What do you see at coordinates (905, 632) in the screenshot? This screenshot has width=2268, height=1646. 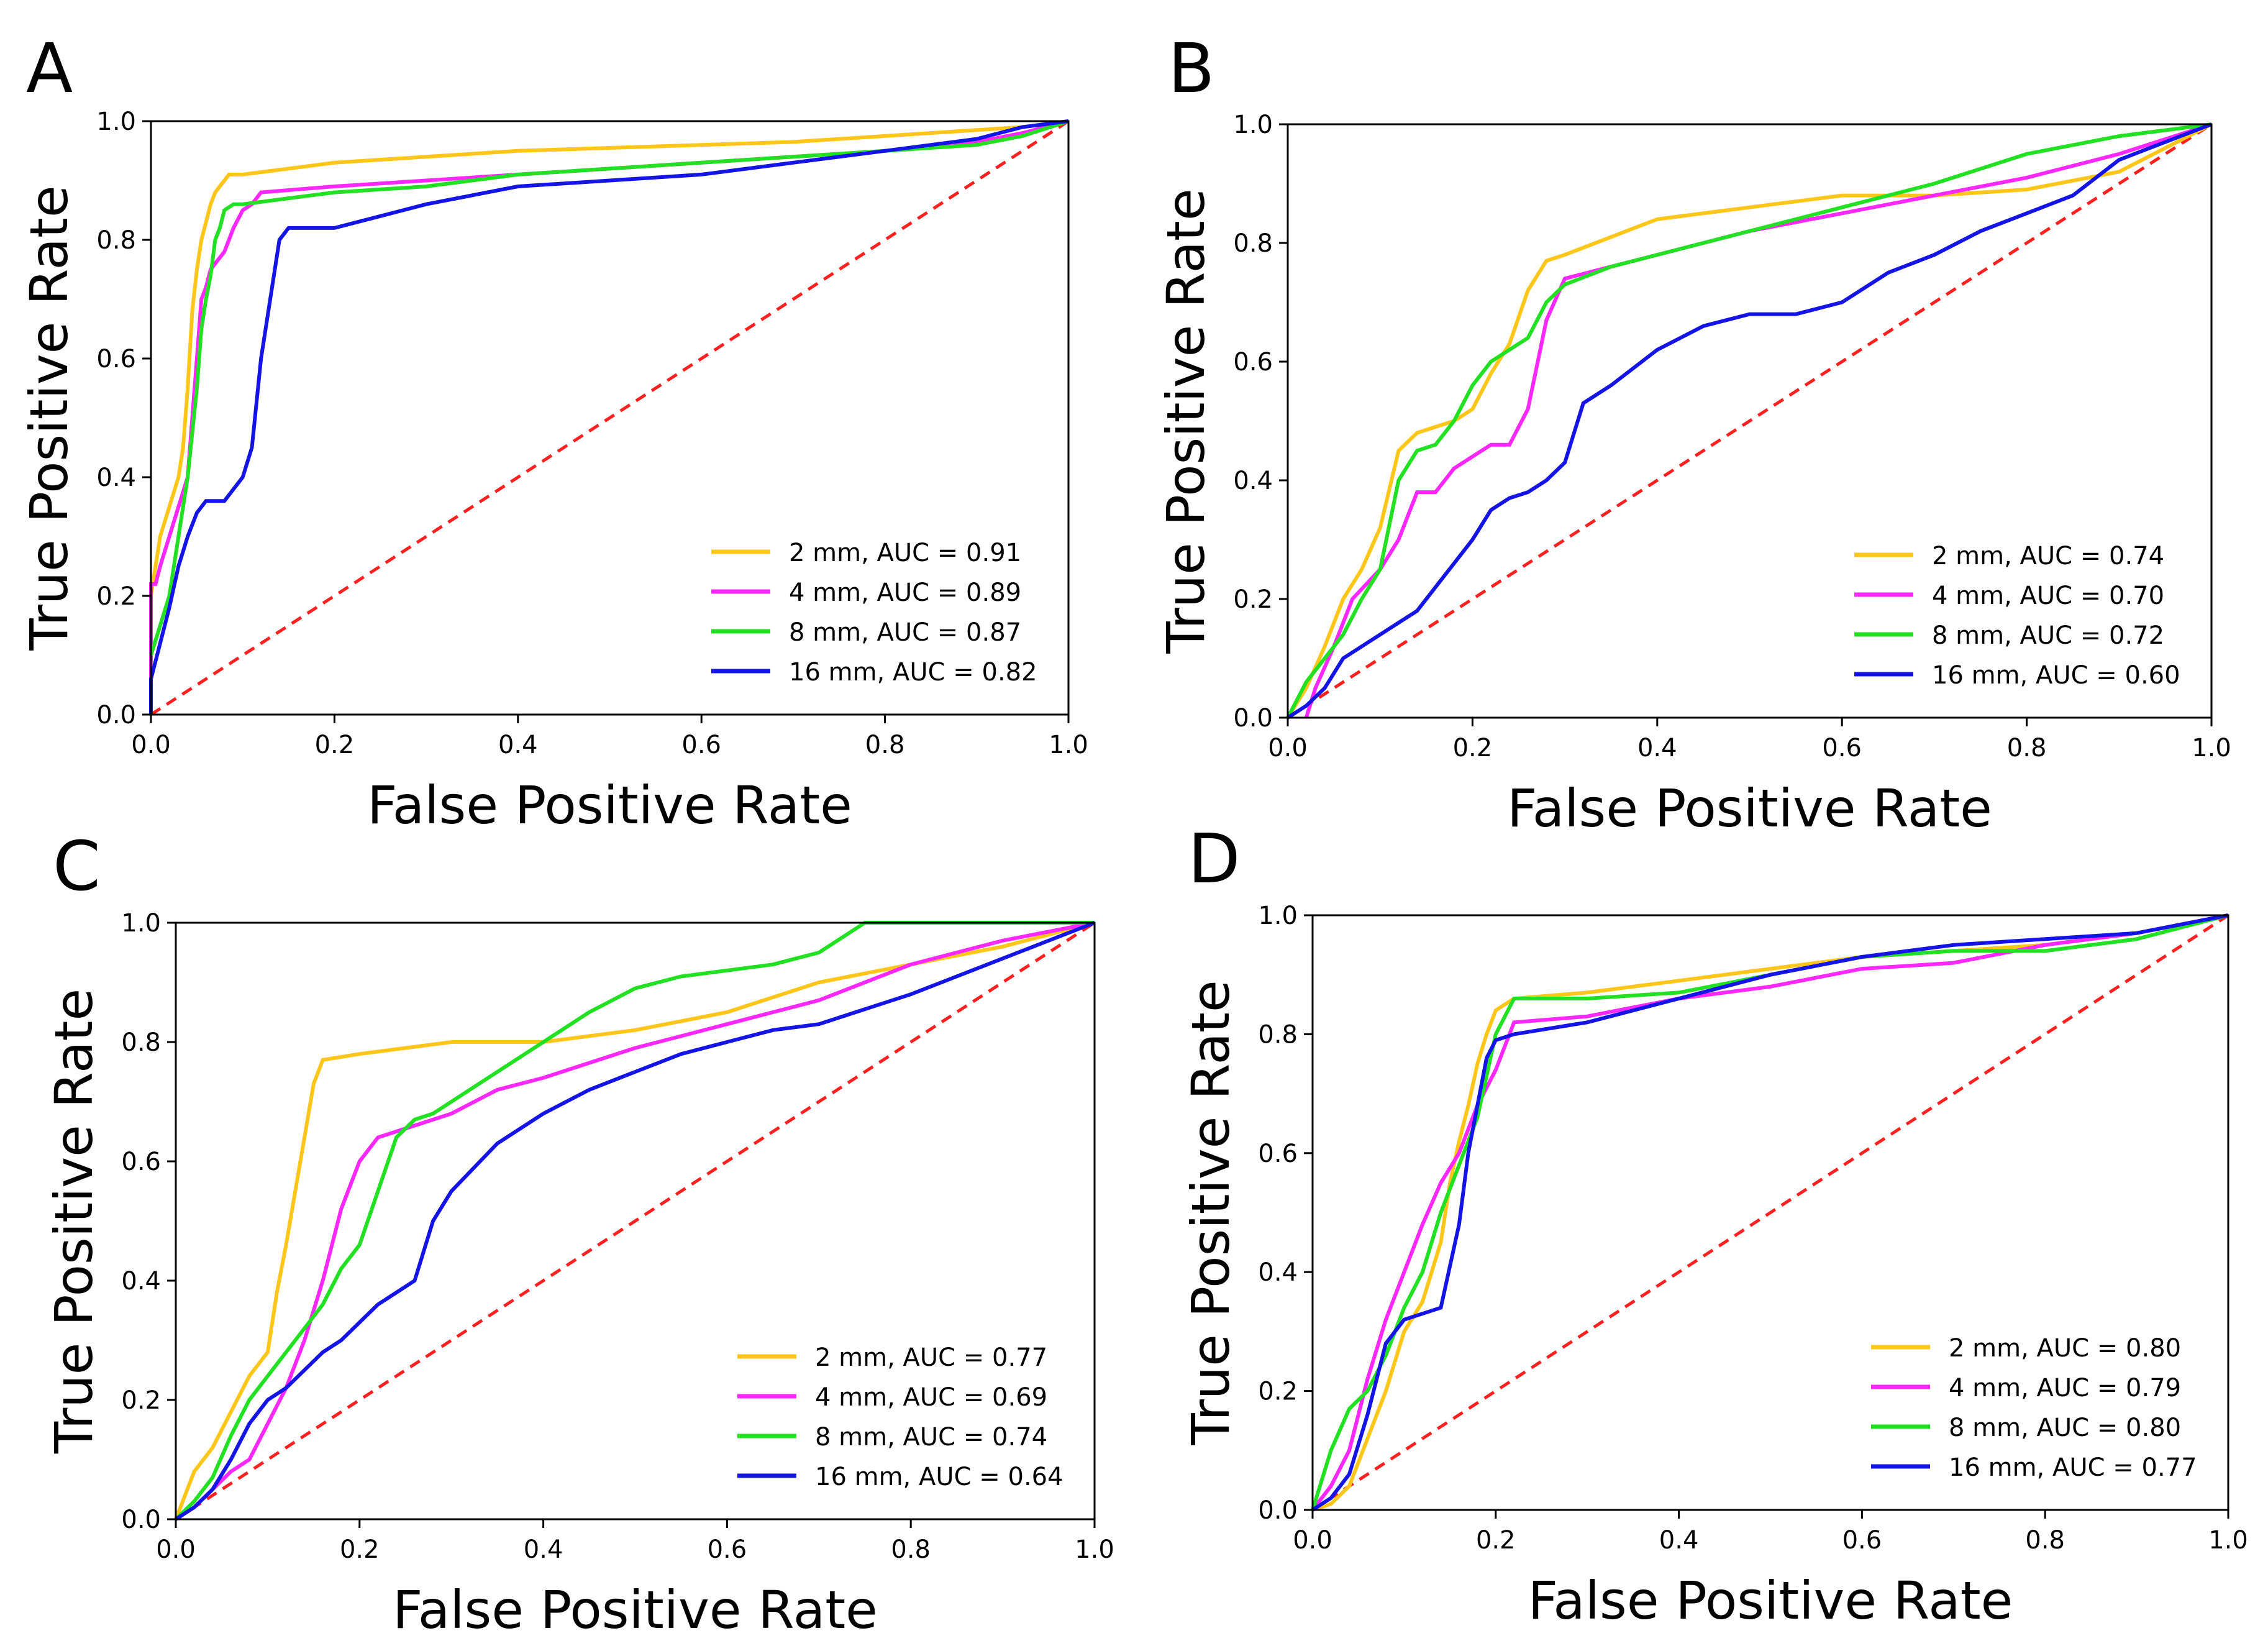 I see `legend-entry: 8 mm, AUC = 0.87` at bounding box center [905, 632].